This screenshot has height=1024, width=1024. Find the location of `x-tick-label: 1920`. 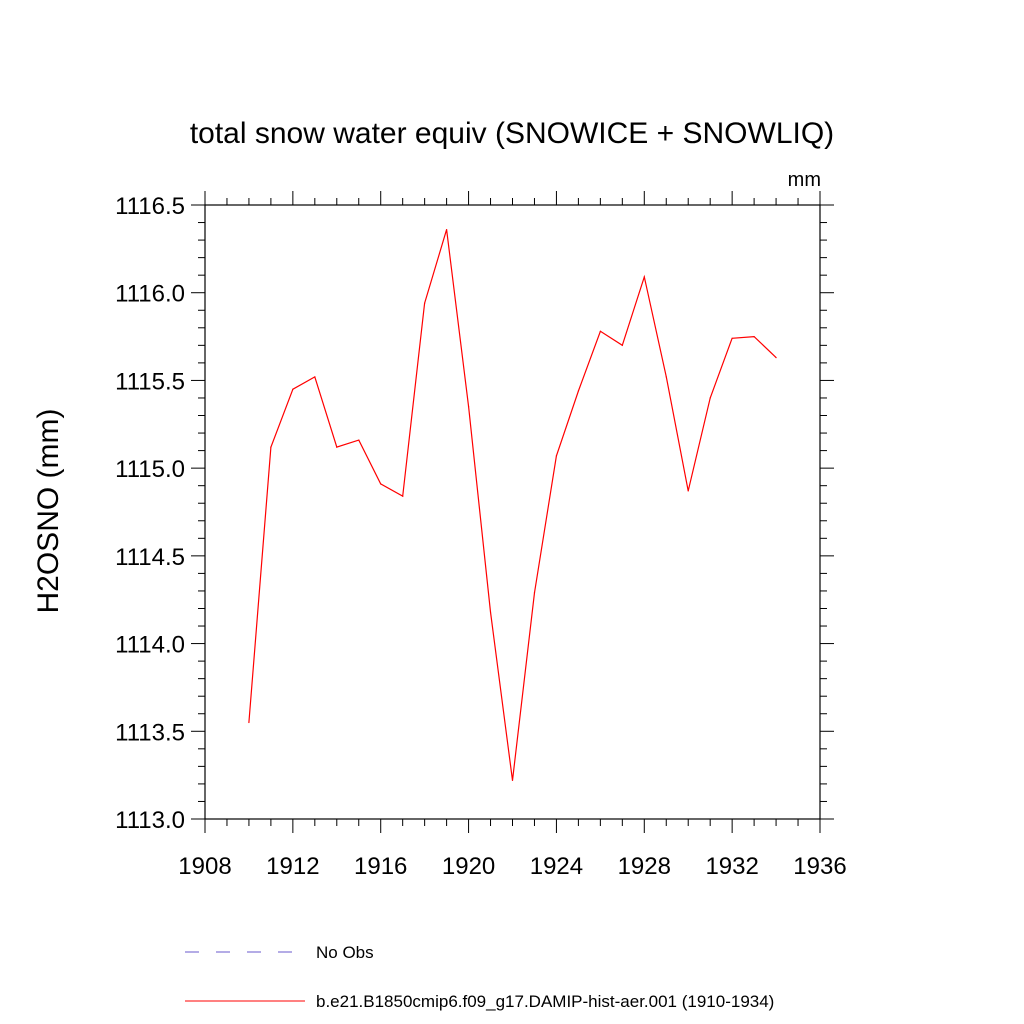

x-tick-label: 1920 is located at coordinates (468, 866).